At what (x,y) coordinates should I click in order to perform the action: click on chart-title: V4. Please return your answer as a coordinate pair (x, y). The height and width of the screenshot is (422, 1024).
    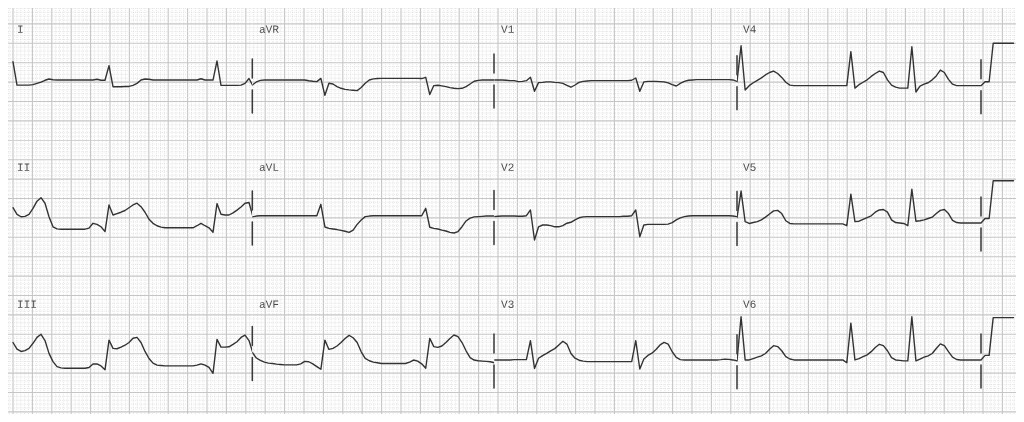
    Looking at the image, I should click on (749, 29).